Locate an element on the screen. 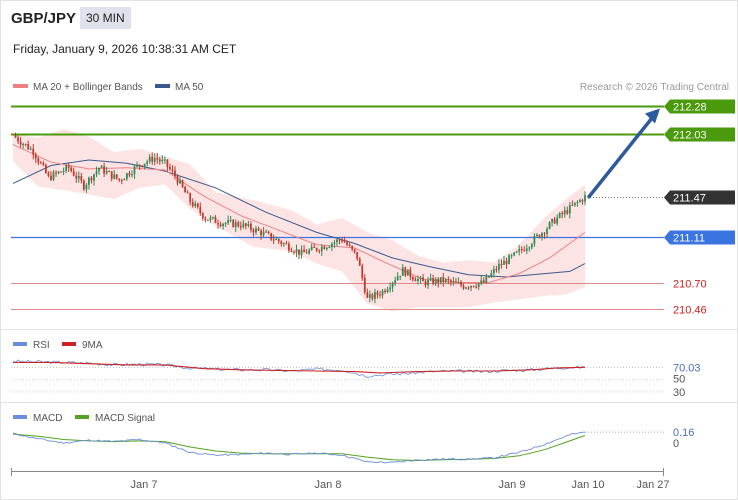  level-212-03-label: 212.03 is located at coordinates (690, 136).